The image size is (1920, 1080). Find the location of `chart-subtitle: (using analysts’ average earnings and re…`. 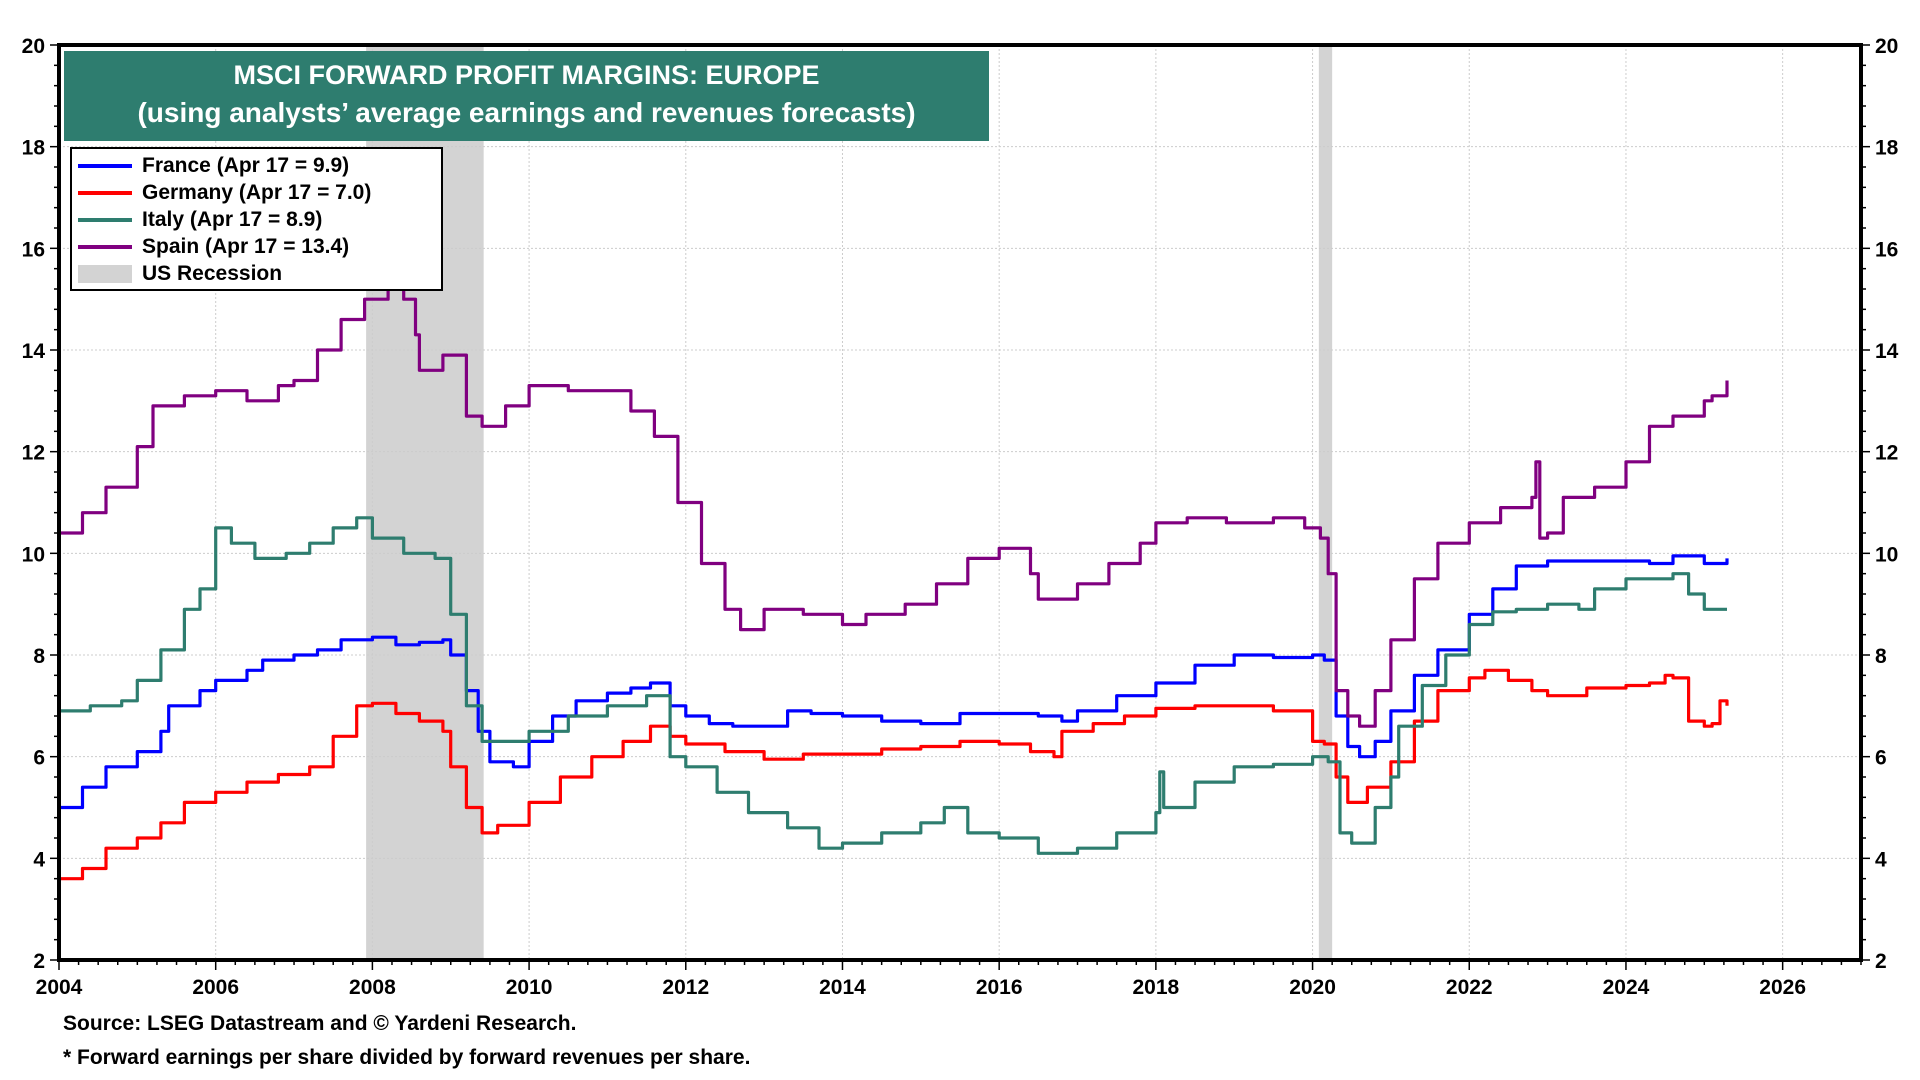

chart-subtitle: (using analysts’ average earnings and re… is located at coordinates (526, 112).